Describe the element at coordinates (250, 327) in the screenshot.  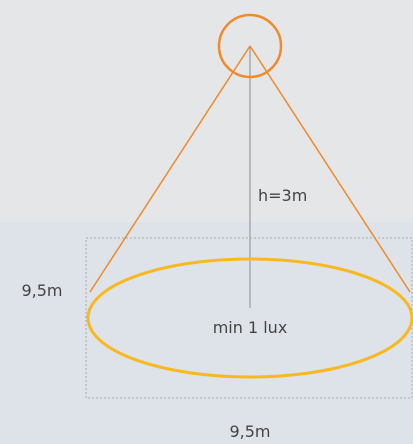
I see `center-label: min 1 lux` at that location.